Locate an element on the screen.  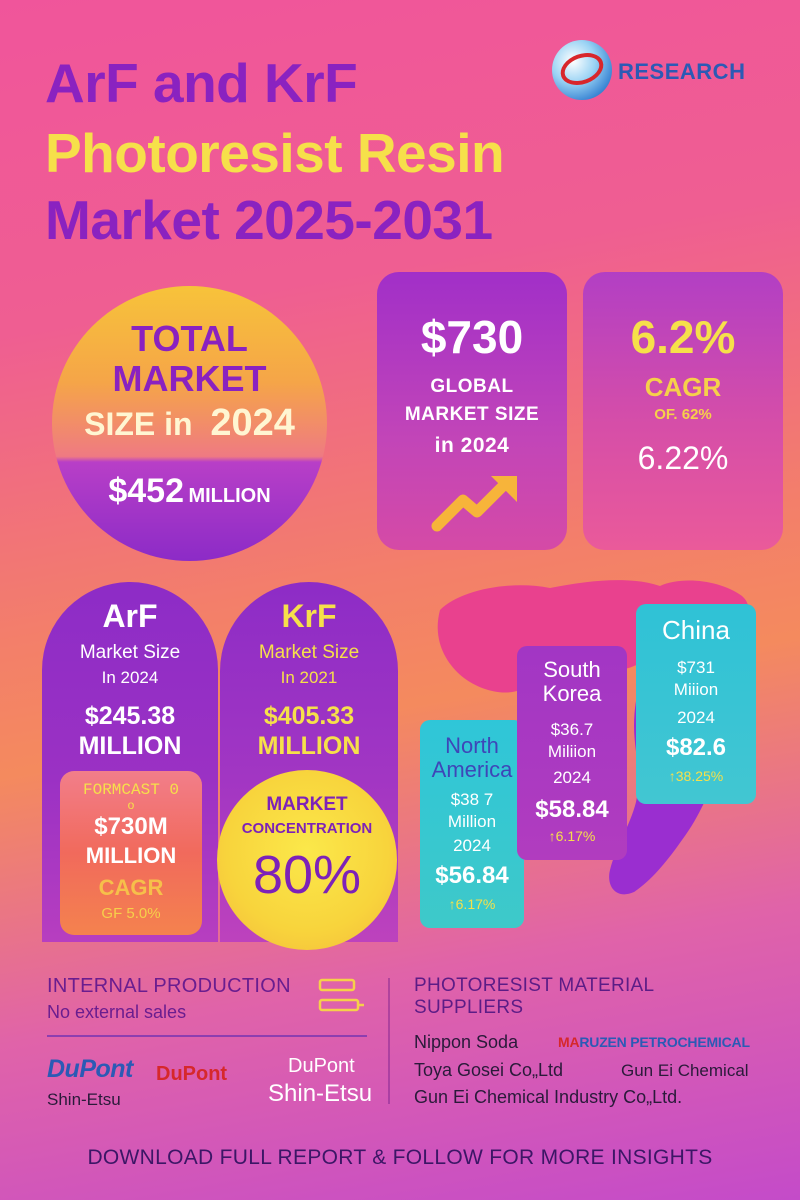
dupont-label-white: DuPont is located at coordinates (321, 1066).